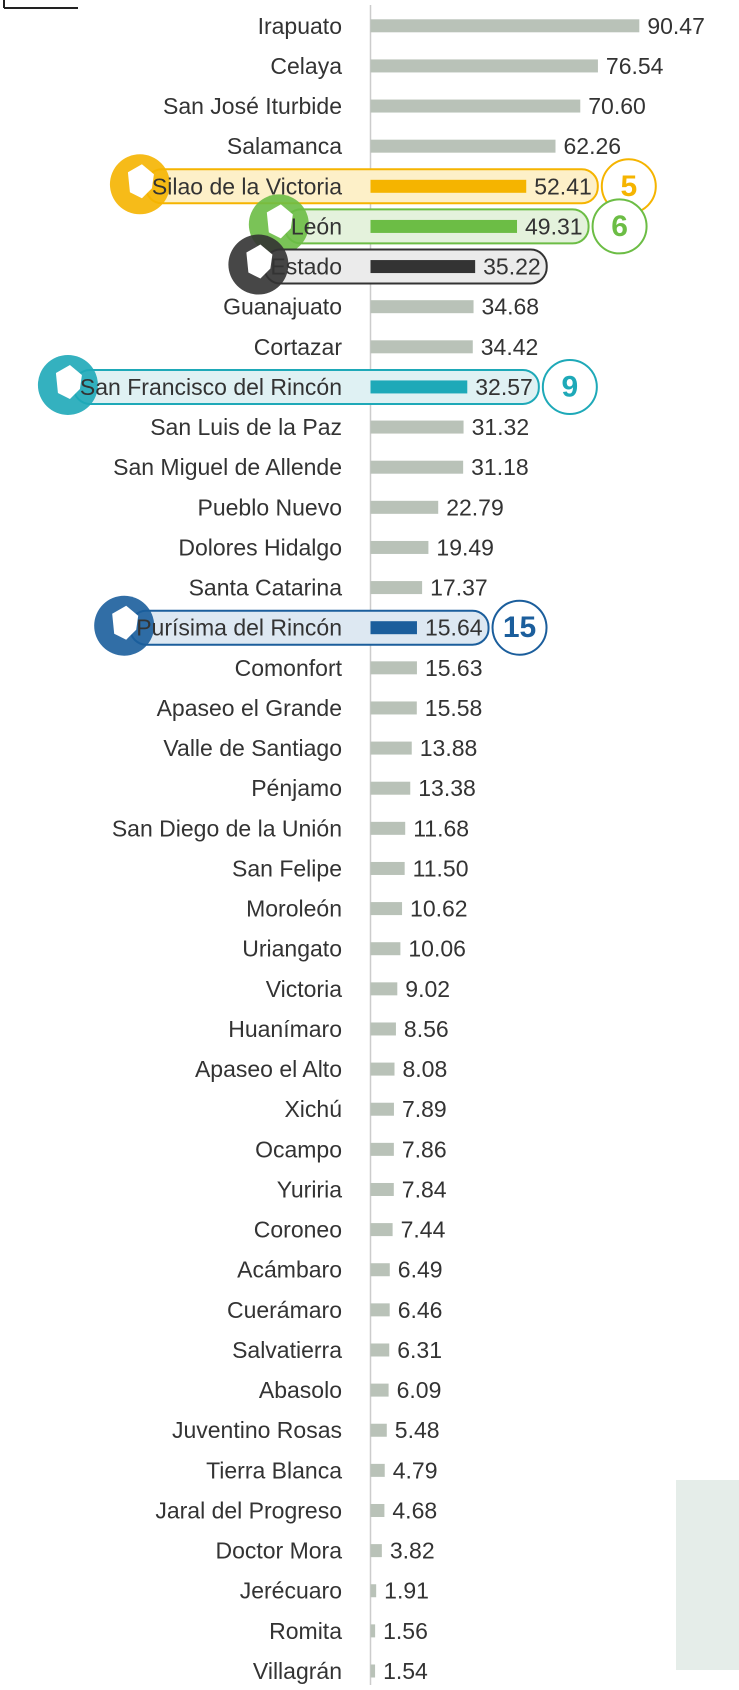  What do you see at coordinates (268, 1069) in the screenshot?
I see `category-label: Apaseo el Alto` at bounding box center [268, 1069].